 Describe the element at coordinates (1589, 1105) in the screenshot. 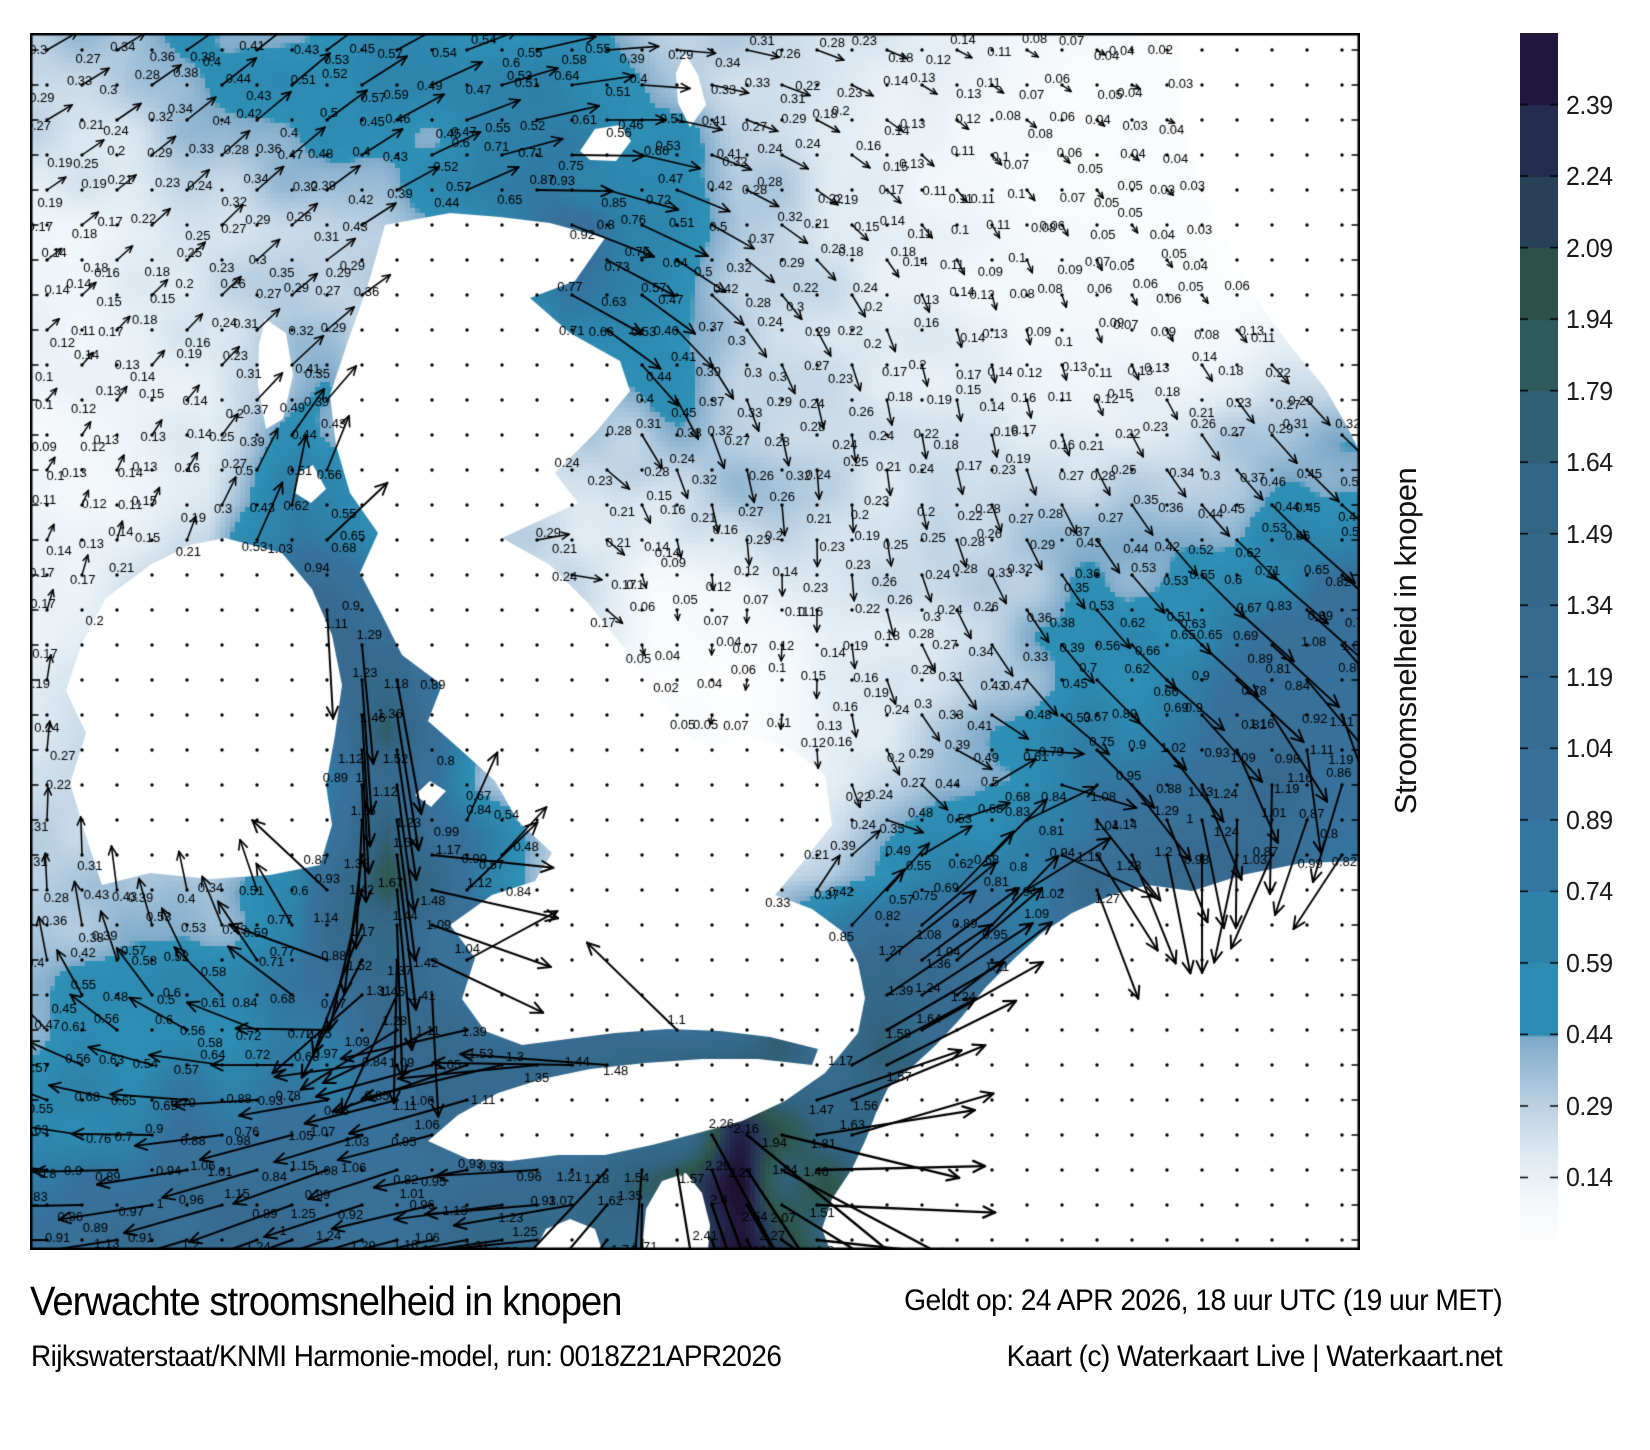

I see `colorbar-tick-label: 0.29` at that location.